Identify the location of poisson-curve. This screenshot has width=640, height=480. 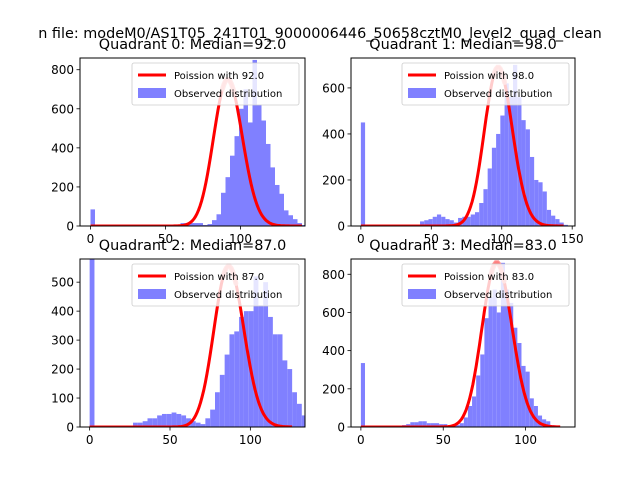
(460, 344).